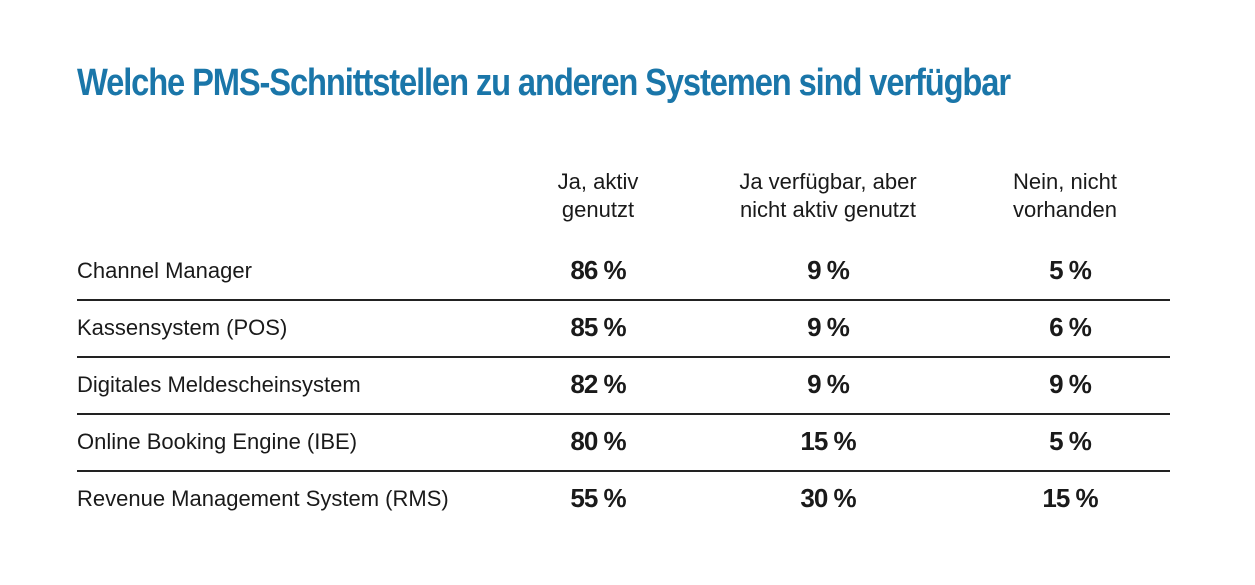 This screenshot has width=1255, height=585. Describe the element at coordinates (164, 270) in the screenshot. I see `row-label: Channel Manager` at that location.